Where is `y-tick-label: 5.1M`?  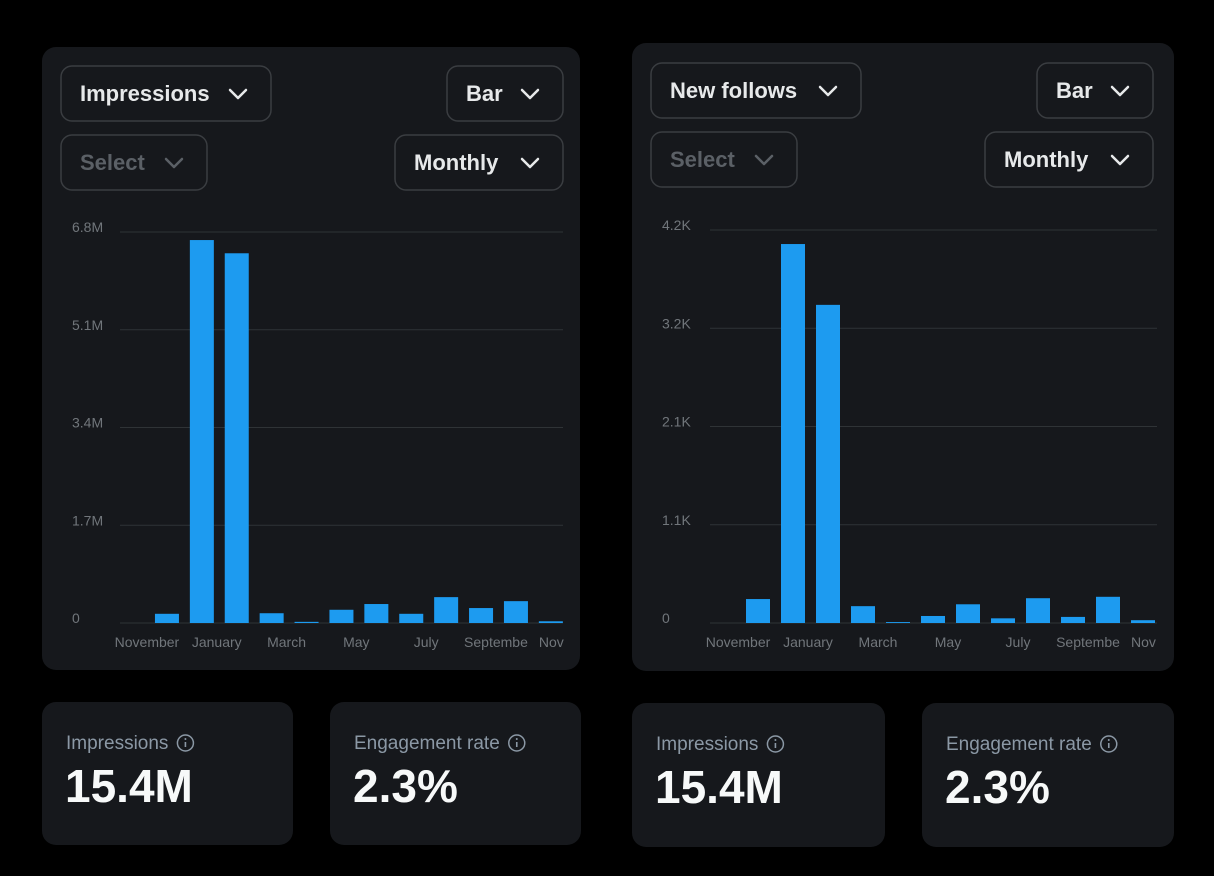
y-tick-label: 5.1M is located at coordinates (87, 325).